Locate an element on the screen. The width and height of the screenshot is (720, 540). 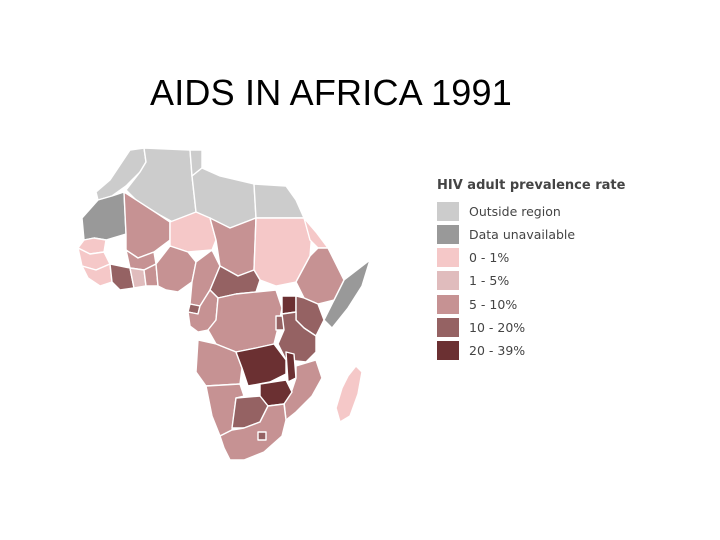
legend-item: Data unavailable is located at coordinates (552, 234).